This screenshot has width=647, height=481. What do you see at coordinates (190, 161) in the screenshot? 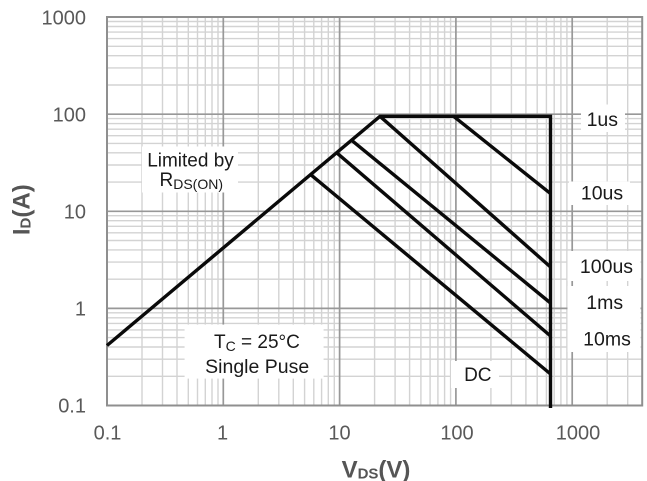
I see `svg-text: Limited by` at bounding box center [190, 161].